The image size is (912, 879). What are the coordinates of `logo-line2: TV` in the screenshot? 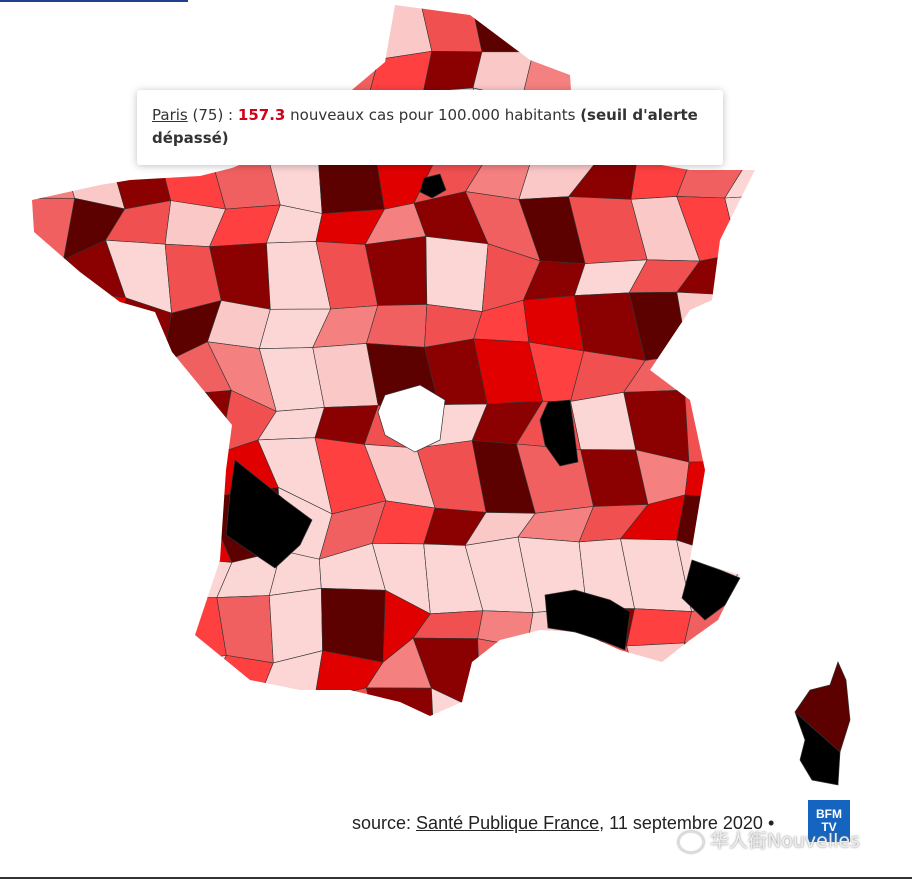 It's located at (829, 827).